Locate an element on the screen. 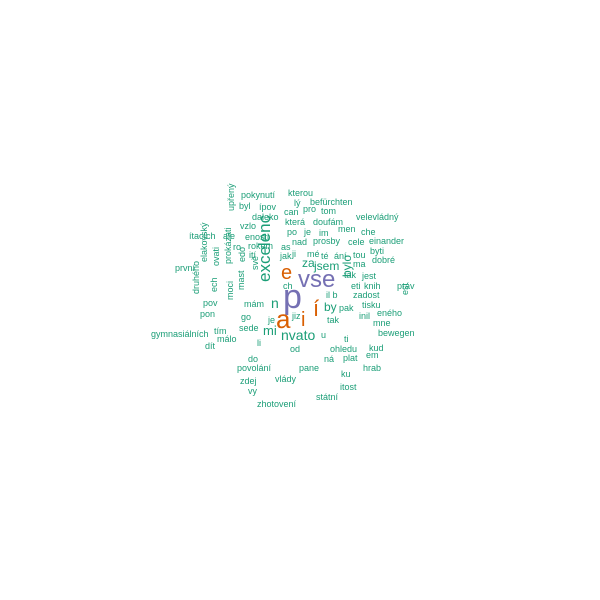 This screenshot has height=600, width=600. cloud-word: pov is located at coordinates (210, 303).